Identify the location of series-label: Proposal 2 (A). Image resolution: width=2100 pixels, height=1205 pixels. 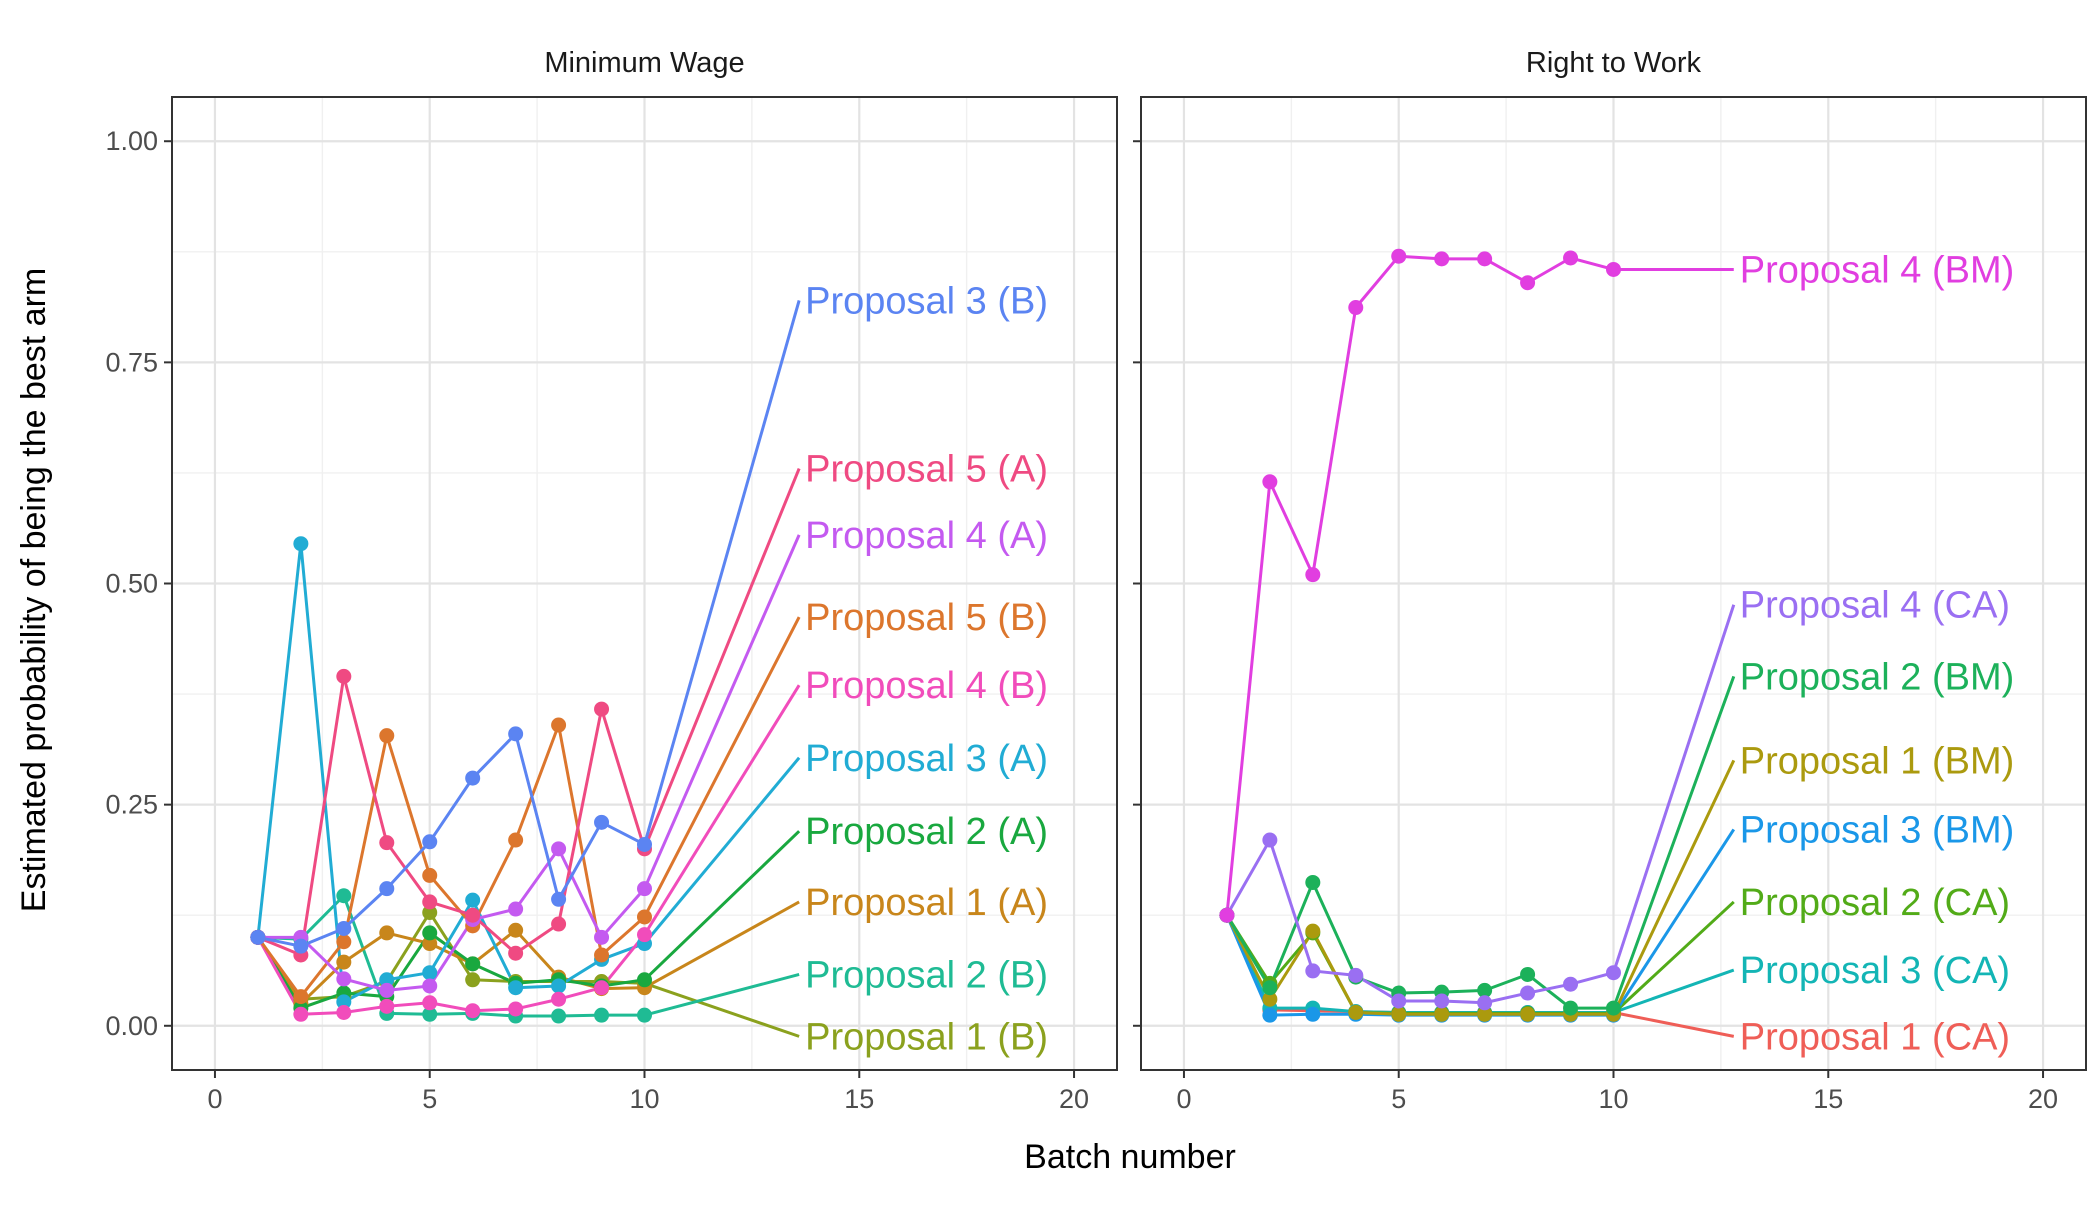
(926, 832).